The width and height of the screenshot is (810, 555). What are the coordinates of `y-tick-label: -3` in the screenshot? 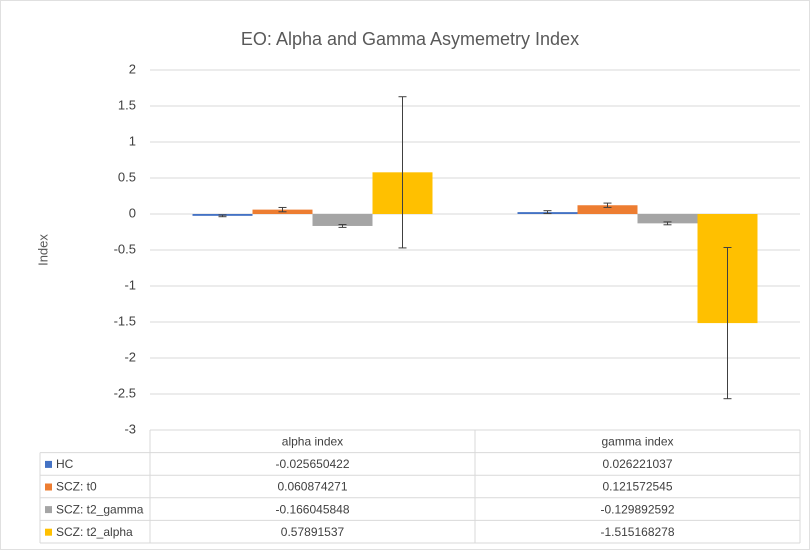 It's located at (130, 428).